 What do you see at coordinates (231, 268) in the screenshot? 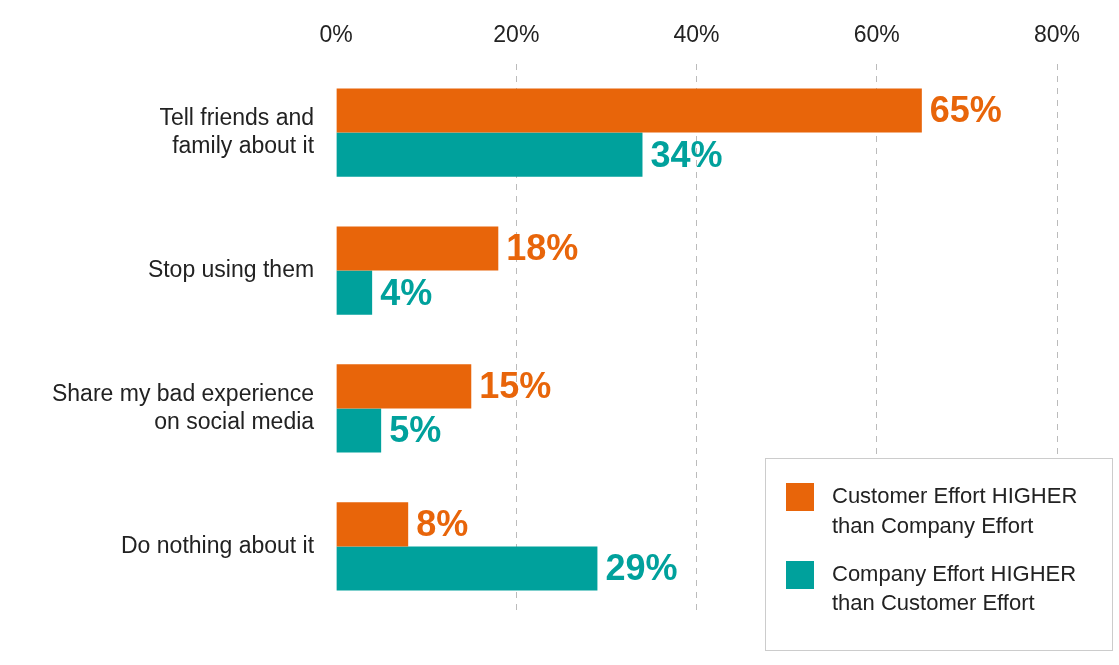
I see `y-tick-label: Stop using them` at bounding box center [231, 268].